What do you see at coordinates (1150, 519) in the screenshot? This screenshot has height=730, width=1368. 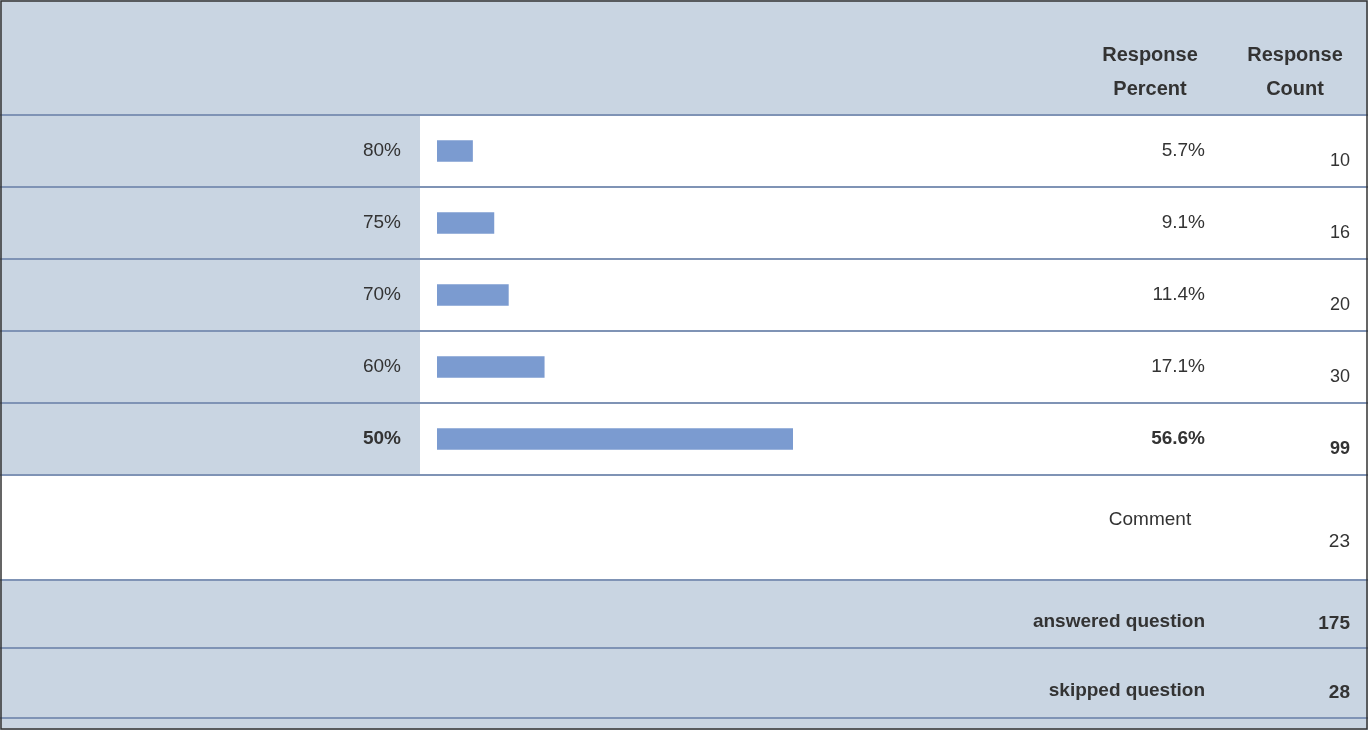 I see `text: Comment` at bounding box center [1150, 519].